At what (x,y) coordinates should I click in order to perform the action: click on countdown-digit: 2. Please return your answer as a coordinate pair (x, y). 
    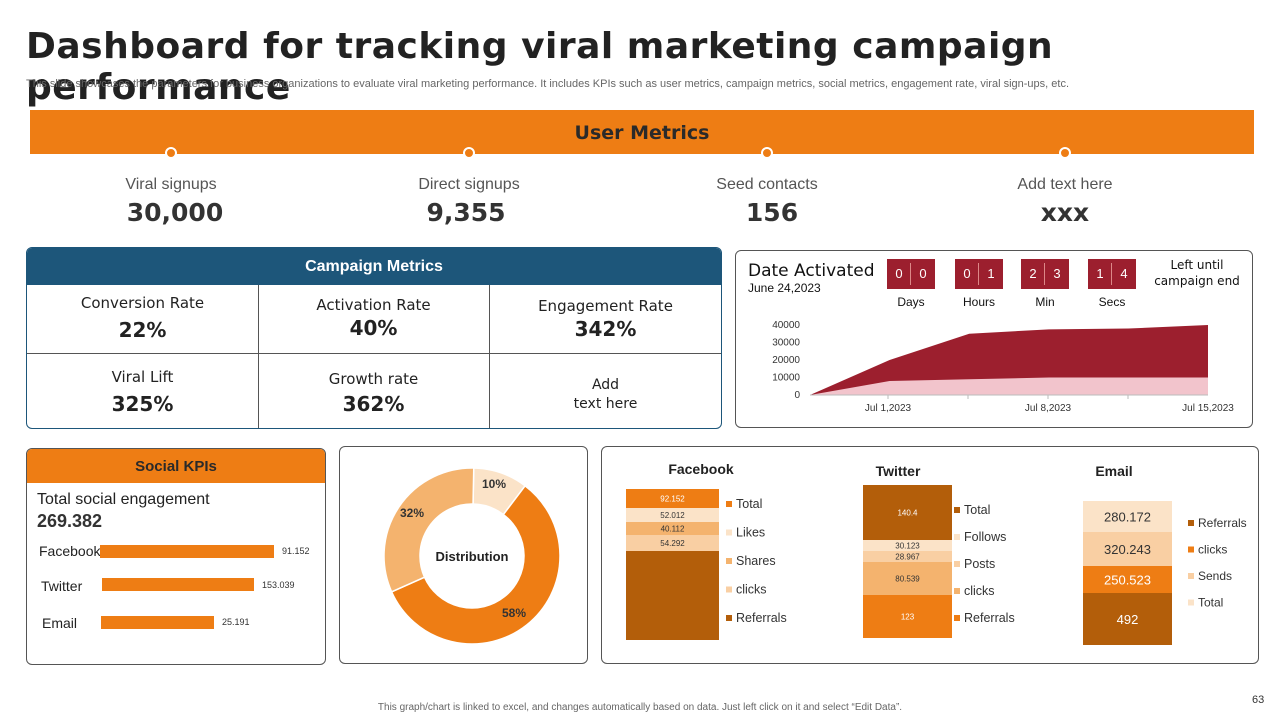
    Looking at the image, I should click on (1033, 273).